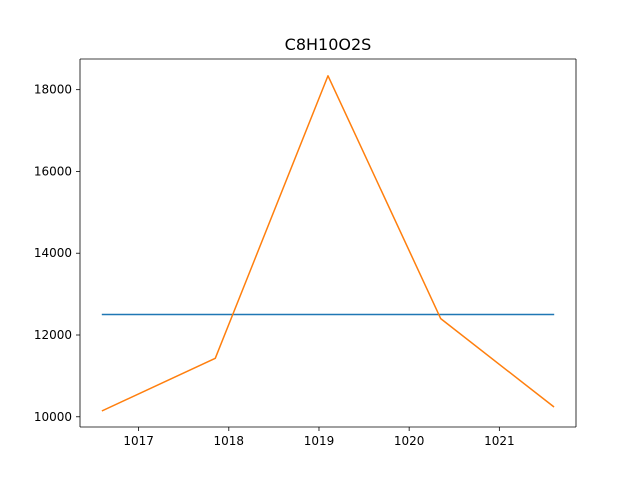 This screenshot has width=640, height=485. Describe the element at coordinates (53, 417) in the screenshot. I see `y-tick-label: 10000` at that location.